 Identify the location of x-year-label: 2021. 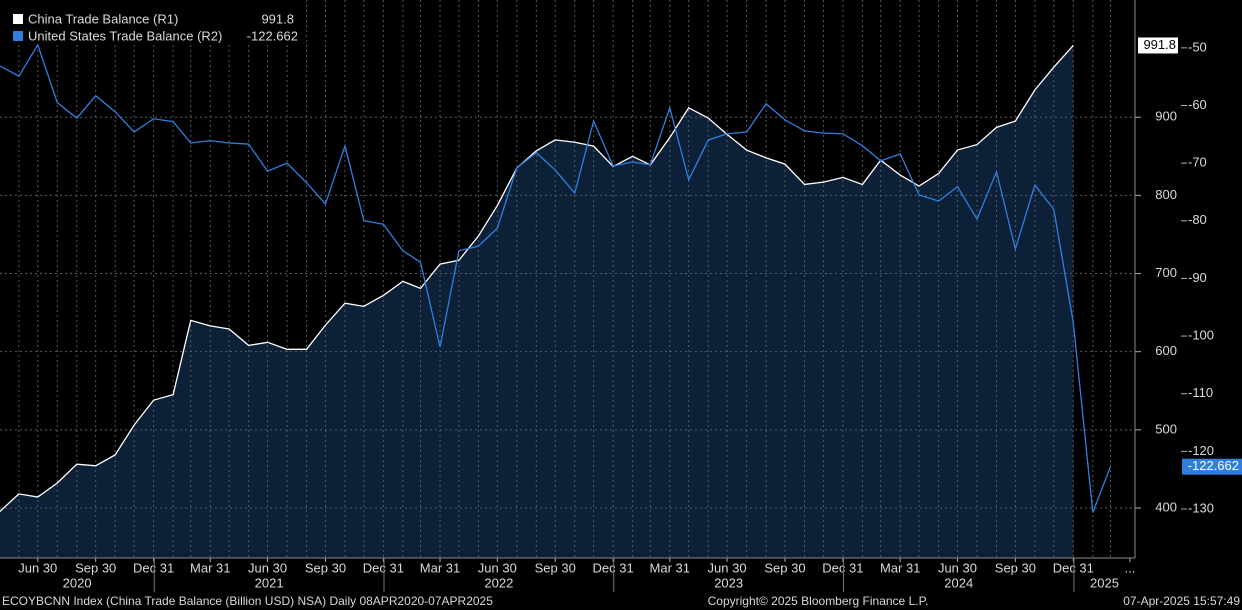
(269, 582).